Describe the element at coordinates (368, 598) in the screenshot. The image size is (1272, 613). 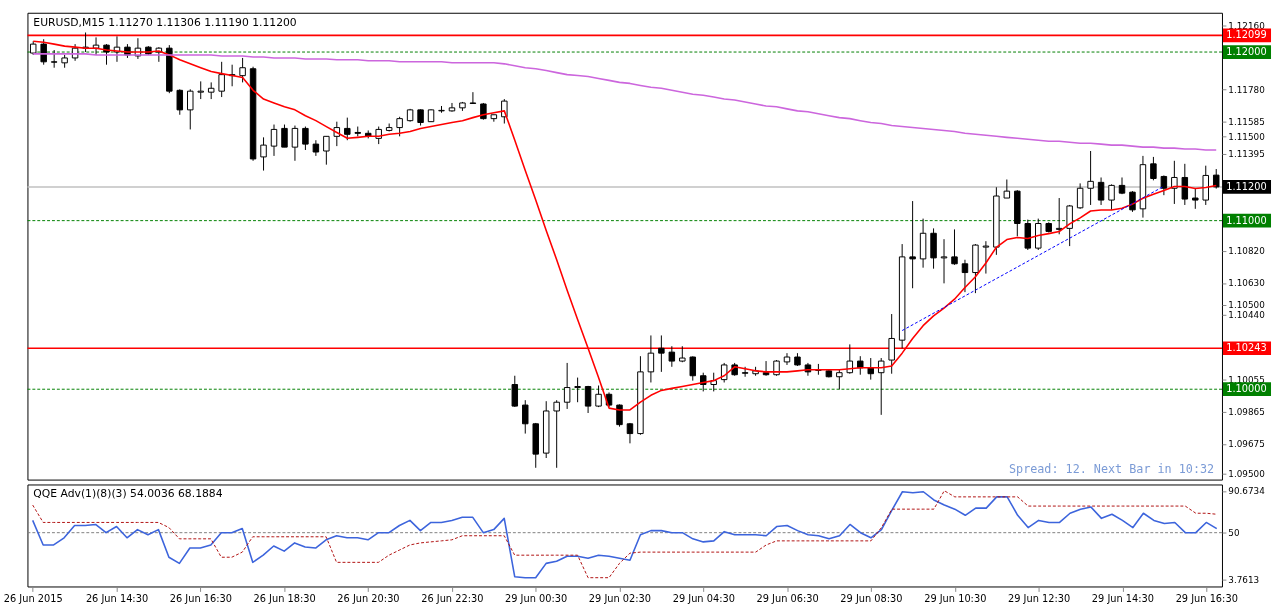
I see `x-tick-label: 26 Jun 20:30` at that location.